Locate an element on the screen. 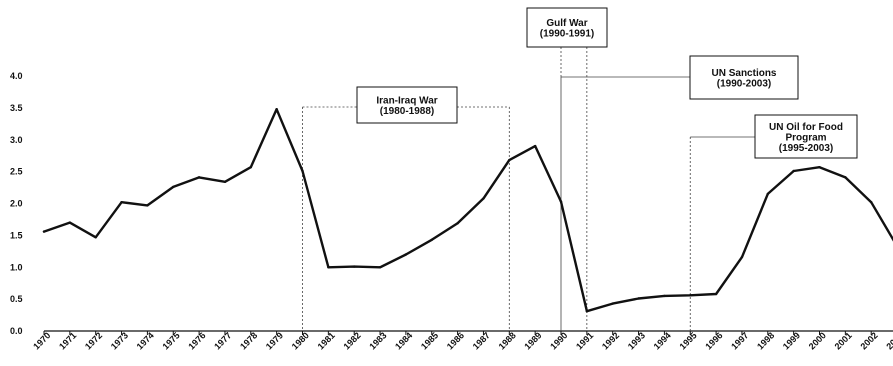 The width and height of the screenshot is (893, 366). x-tick-label: 1981 is located at coordinates (326, 340).